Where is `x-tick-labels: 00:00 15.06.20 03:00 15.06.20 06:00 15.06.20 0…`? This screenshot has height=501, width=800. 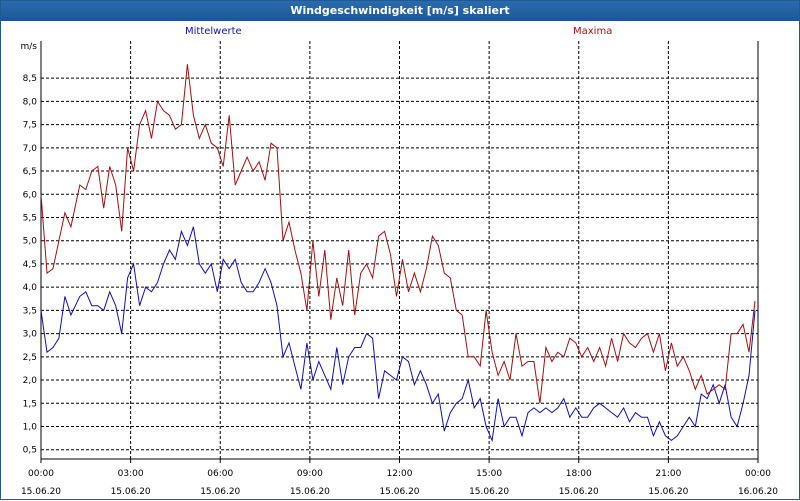
x-tick-labels: 00:00 15.06.20 03:00 15.06.20 06:00 15.06.20 0… is located at coordinates (399, 483).